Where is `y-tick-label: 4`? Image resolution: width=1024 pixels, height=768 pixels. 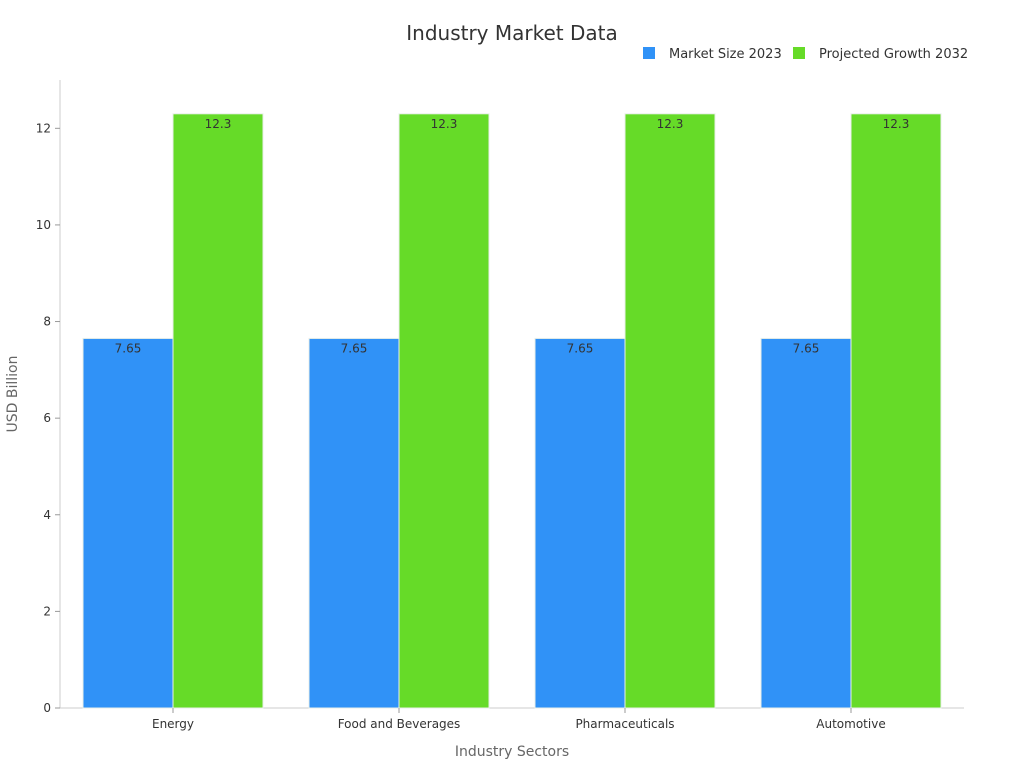
y-tick-label: 4 is located at coordinates (47, 515).